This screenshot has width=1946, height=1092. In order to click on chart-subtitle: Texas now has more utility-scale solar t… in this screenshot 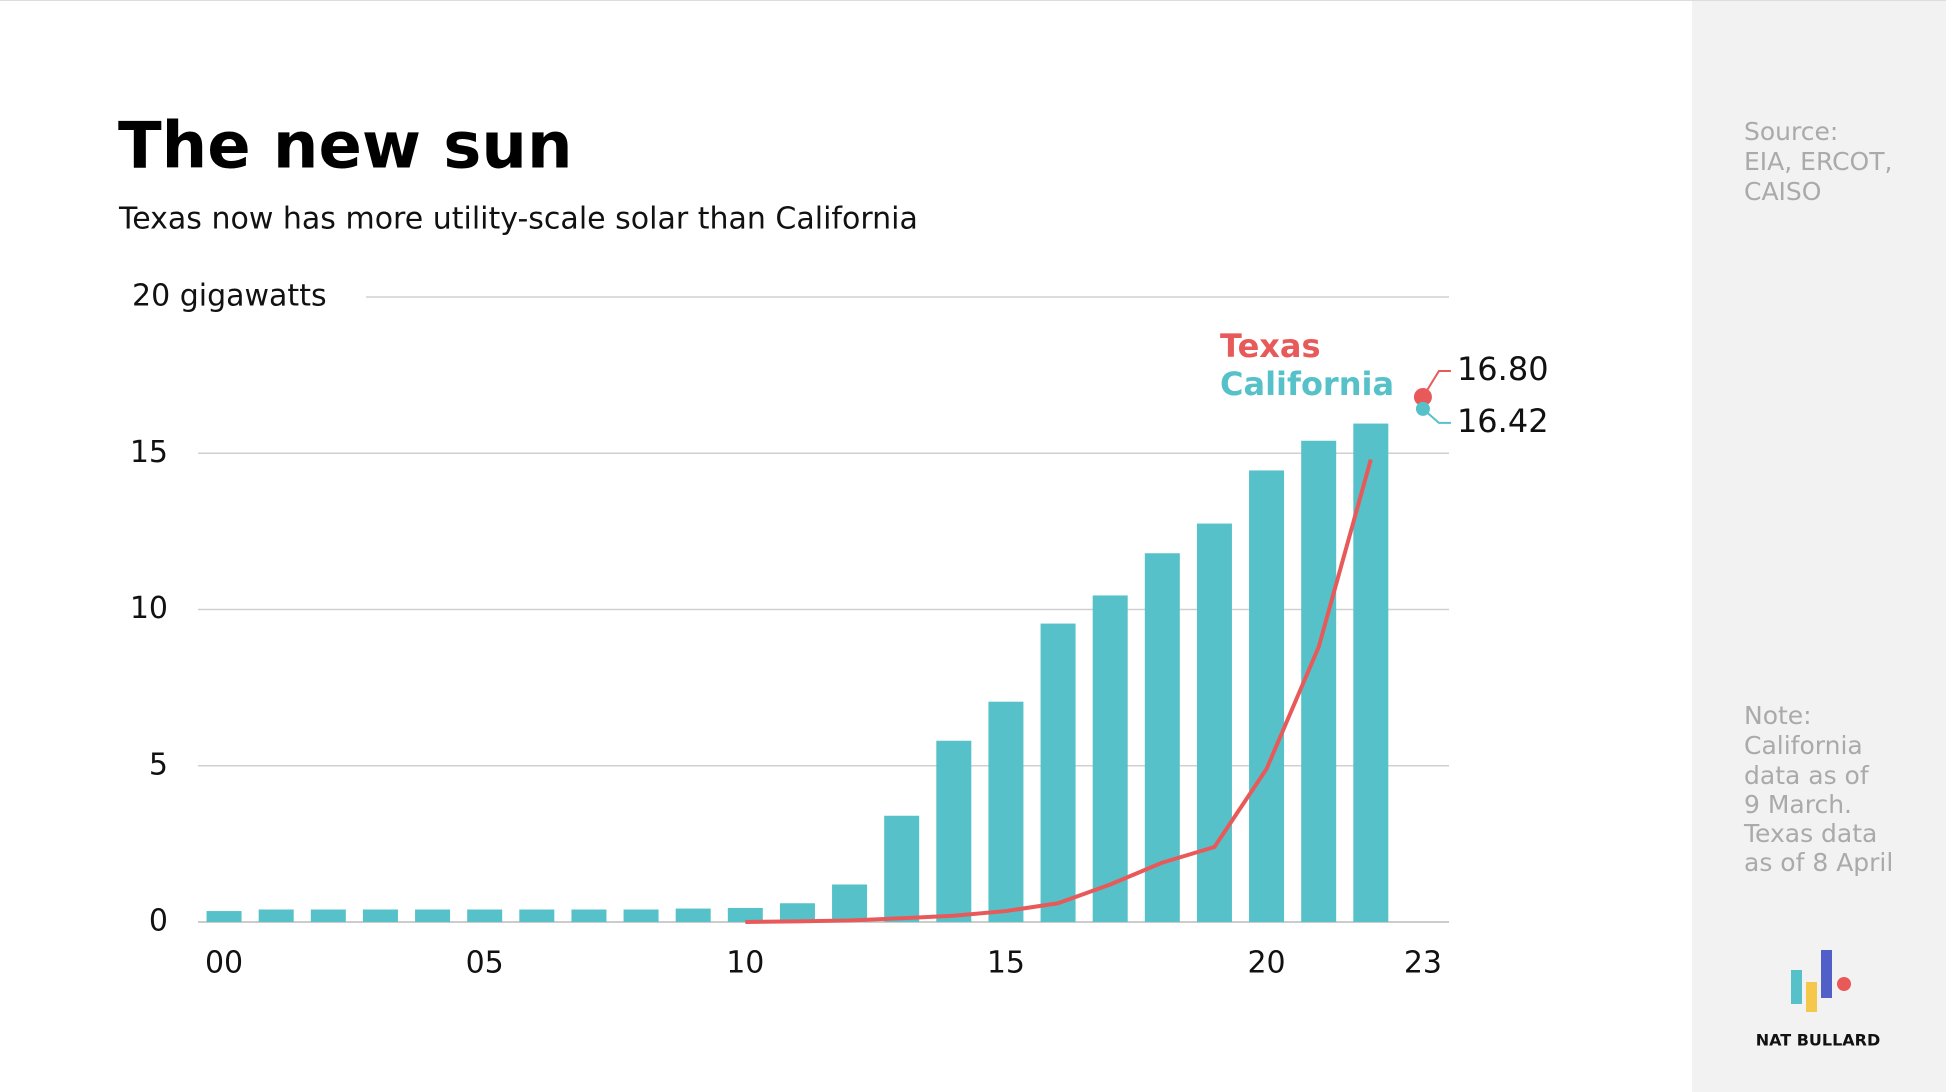, I will do `click(518, 219)`.